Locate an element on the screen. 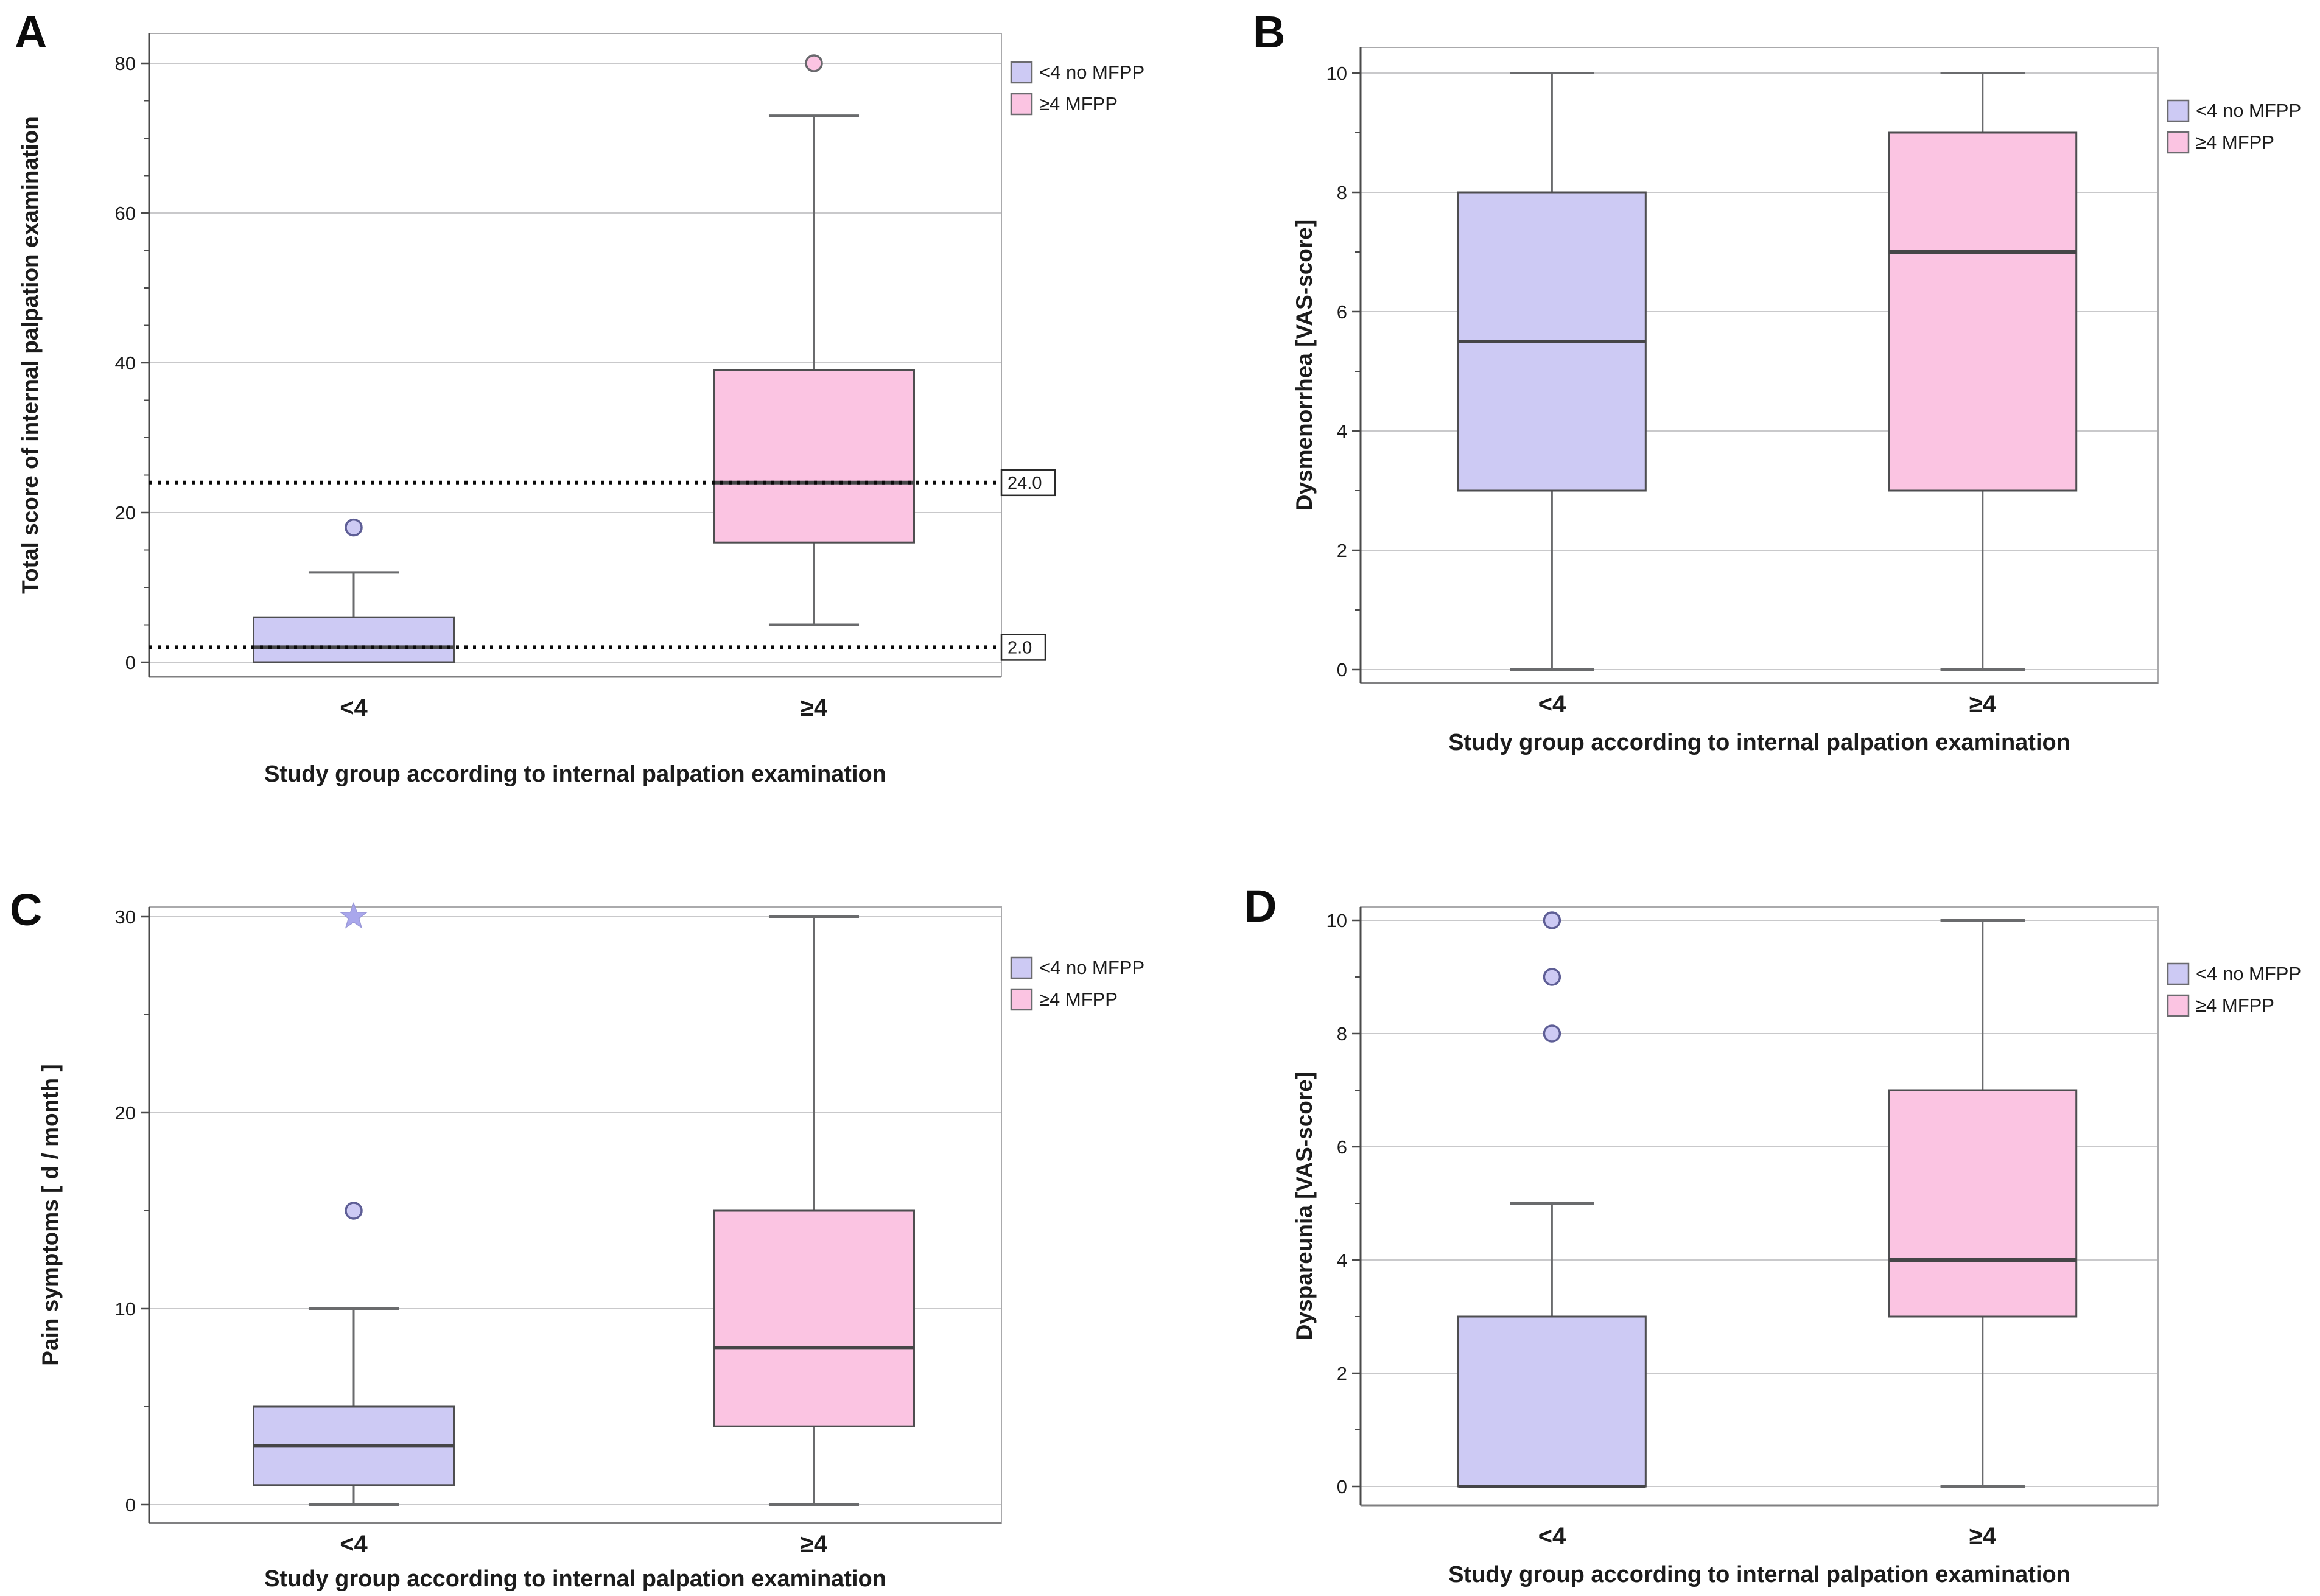 Image resolution: width=2320 pixels, height=1596 pixels. y-axis-title: Pain symptoms [ d / month ] is located at coordinates (50, 1214).